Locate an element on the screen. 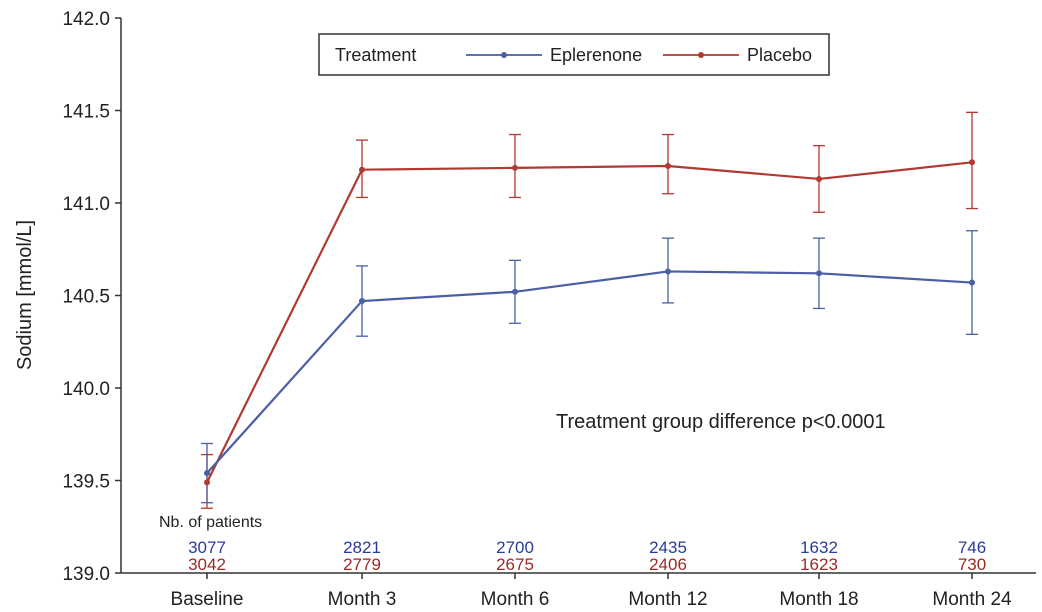 This screenshot has width=1042, height=612. x-tick-label: Month 24 is located at coordinates (972, 599).